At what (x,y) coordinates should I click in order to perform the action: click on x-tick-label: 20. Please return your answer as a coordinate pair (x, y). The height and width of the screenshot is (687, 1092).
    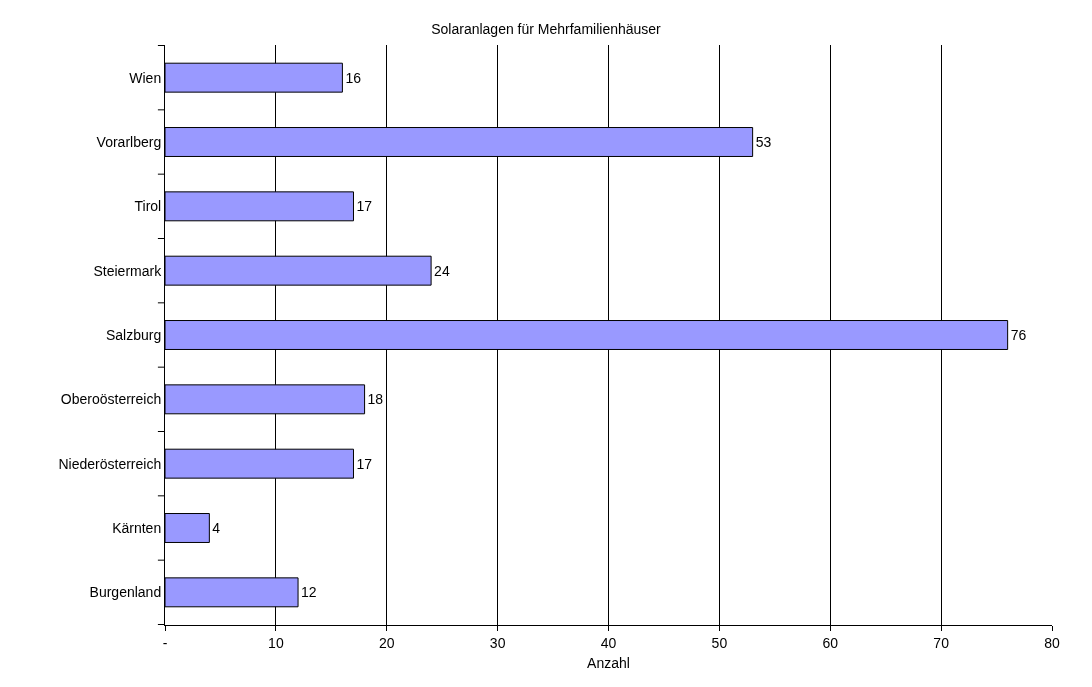
    Looking at the image, I should click on (386, 642).